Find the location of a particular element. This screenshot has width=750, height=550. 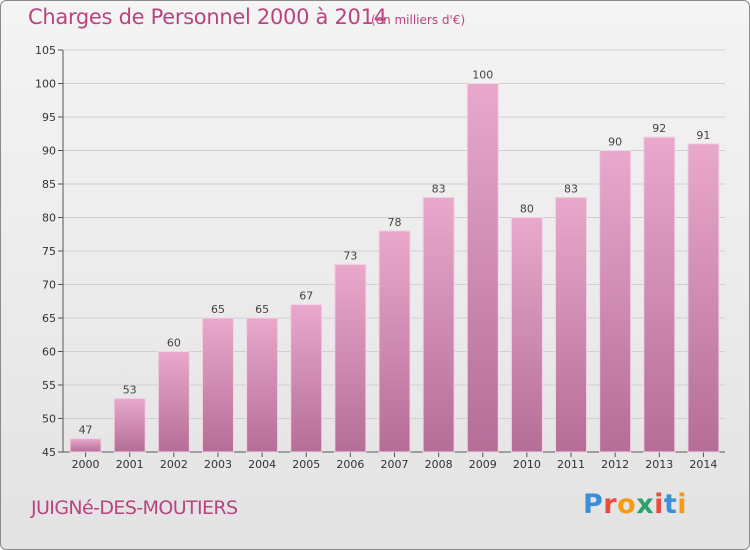

bar-2004 is located at coordinates (262, 385).